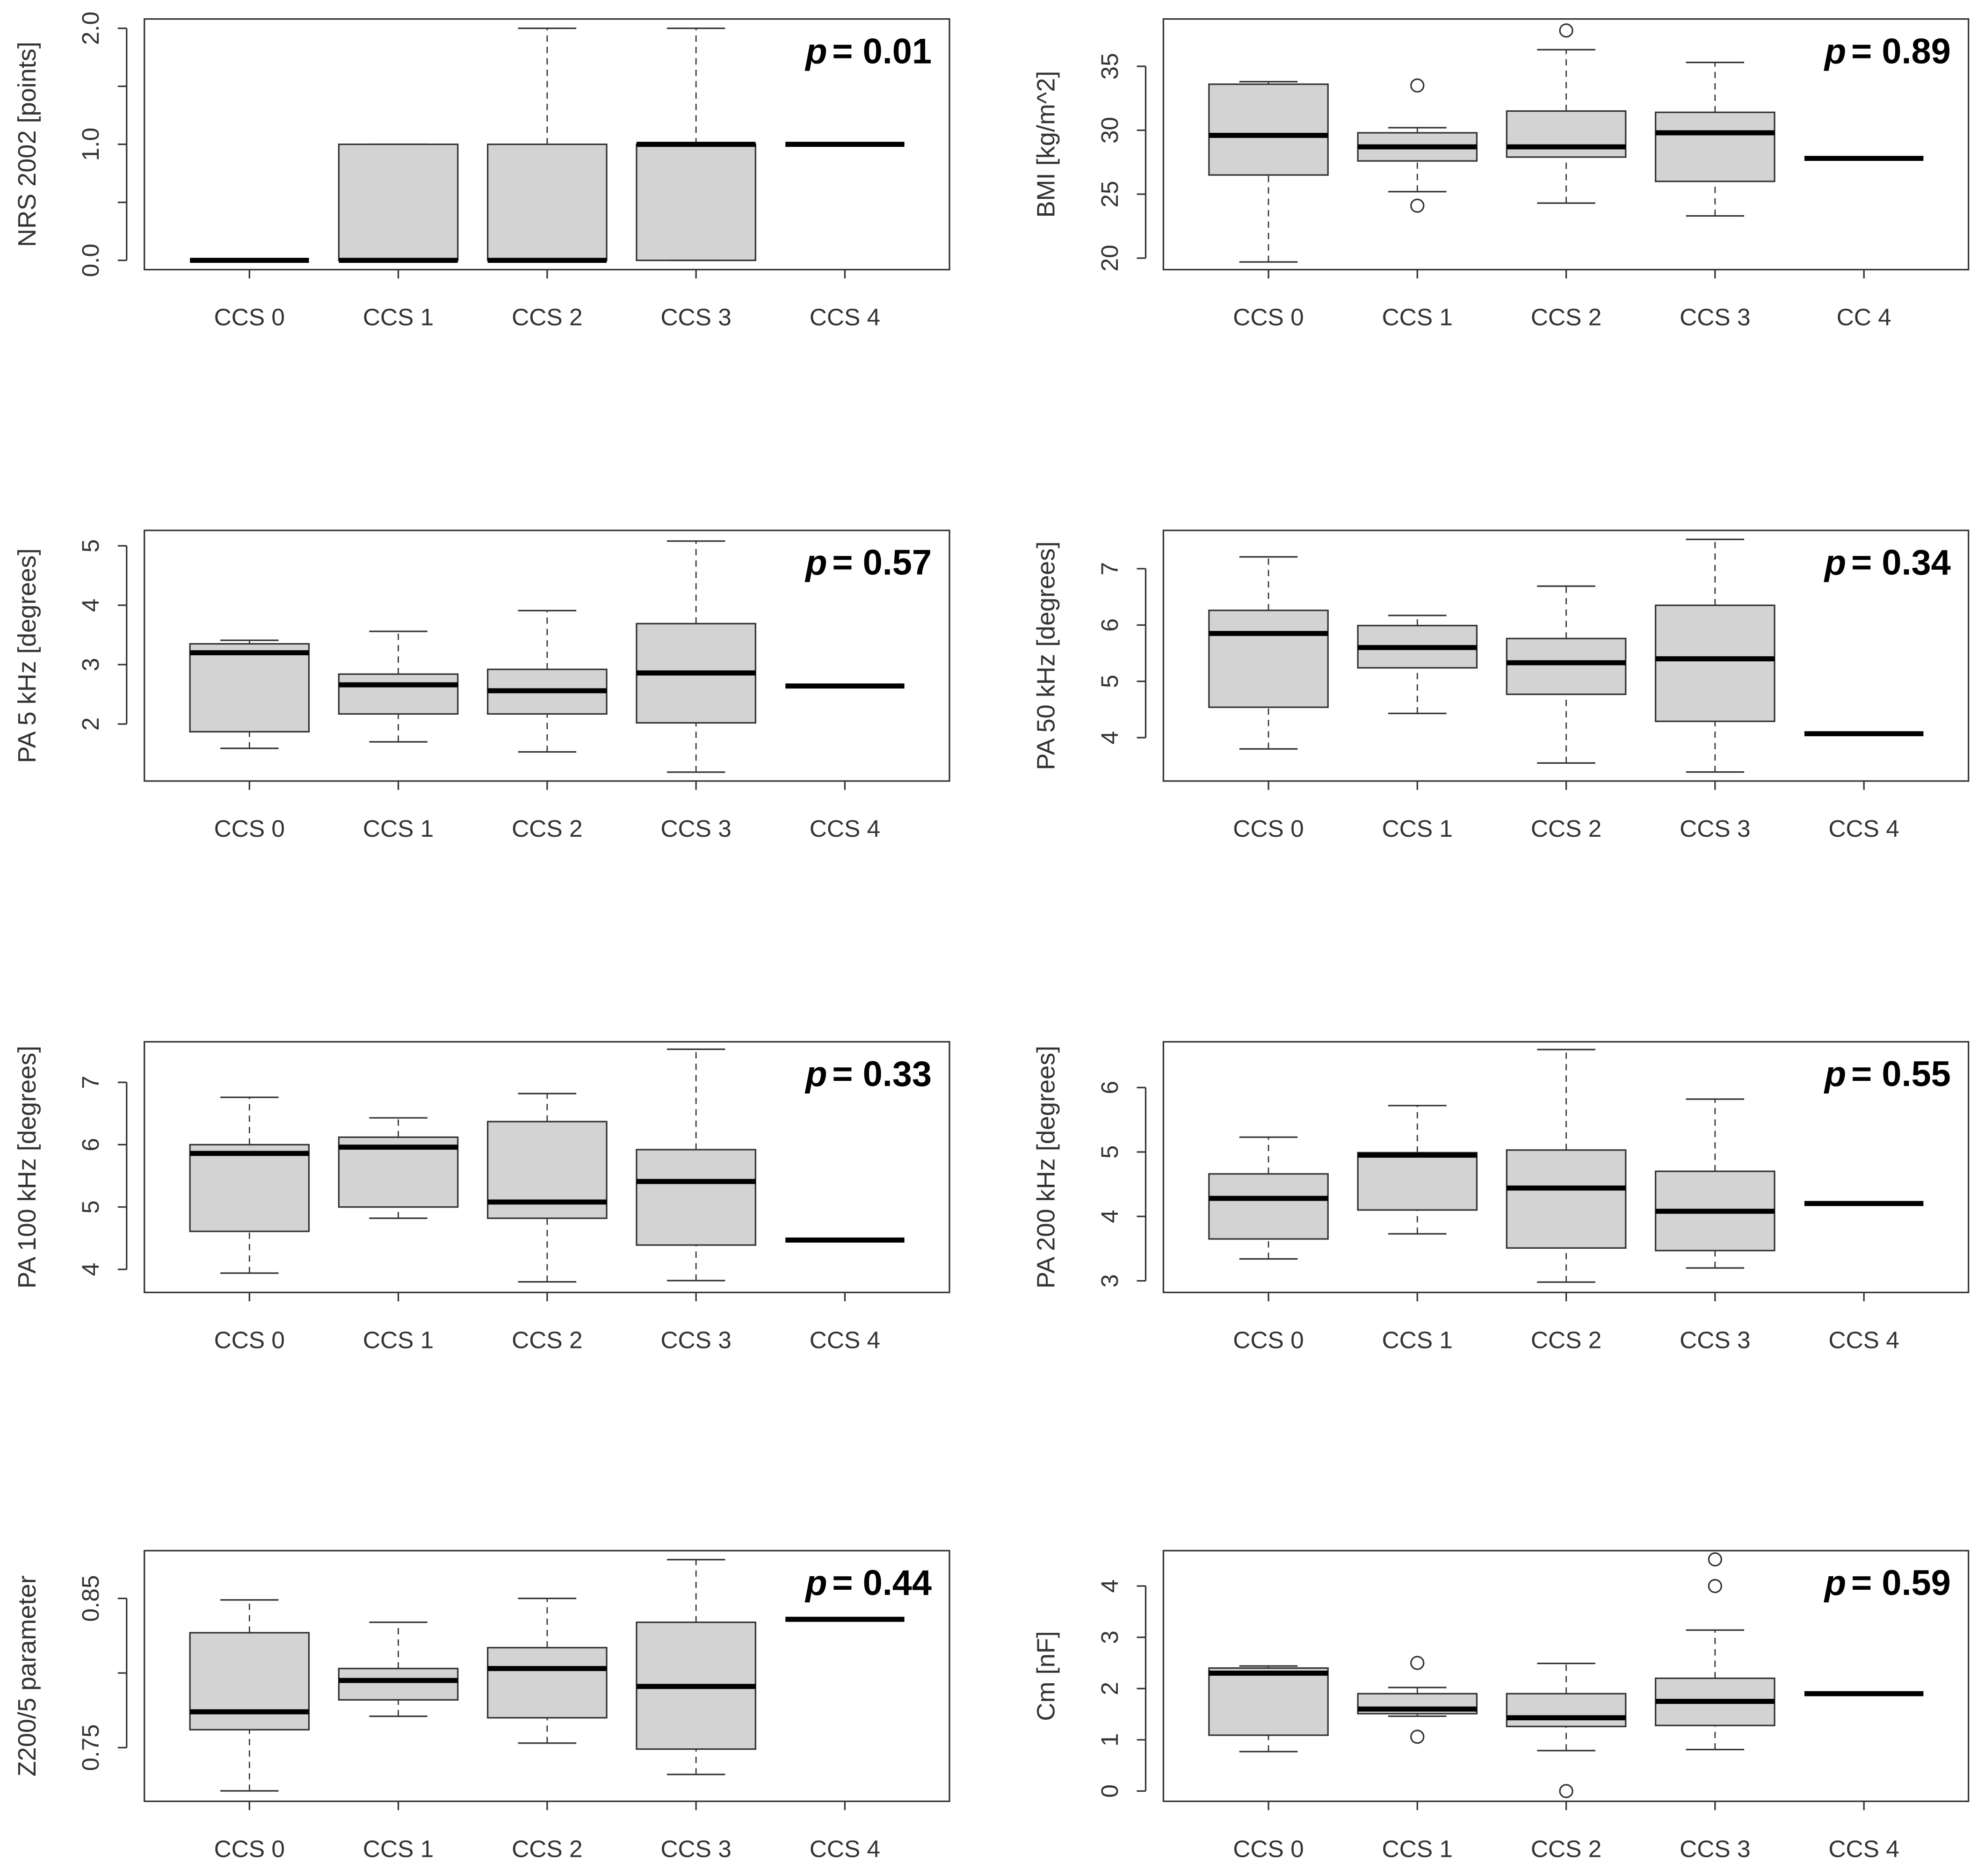 This screenshot has height=1876, width=1985. I want to click on y-tick-label: 35, so click(1109, 66).